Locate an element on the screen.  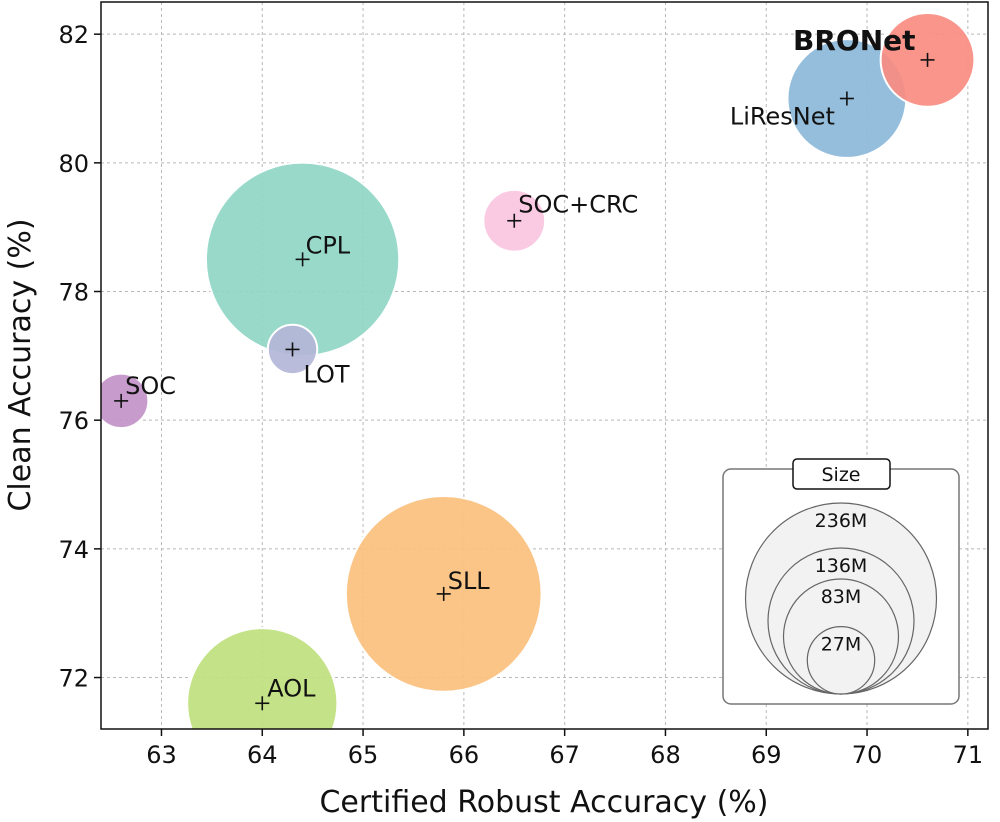
point-label: SLL is located at coordinates (469, 581).